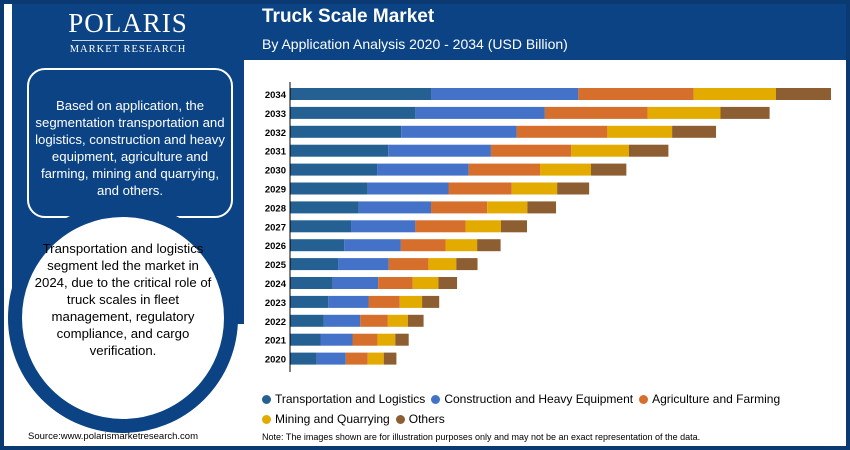 The height and width of the screenshot is (450, 850). I want to click on logo-name: POLARIS, so click(128, 23).